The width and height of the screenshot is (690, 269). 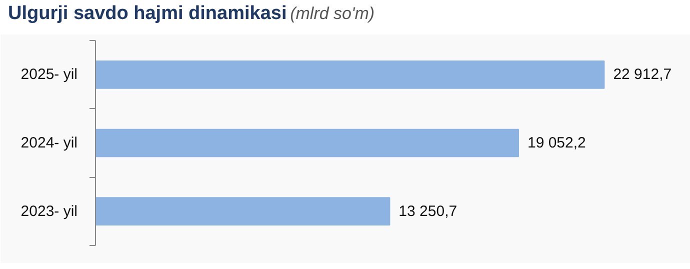 What do you see at coordinates (49, 211) in the screenshot?
I see `y-tick-label: 2023- yil` at bounding box center [49, 211].